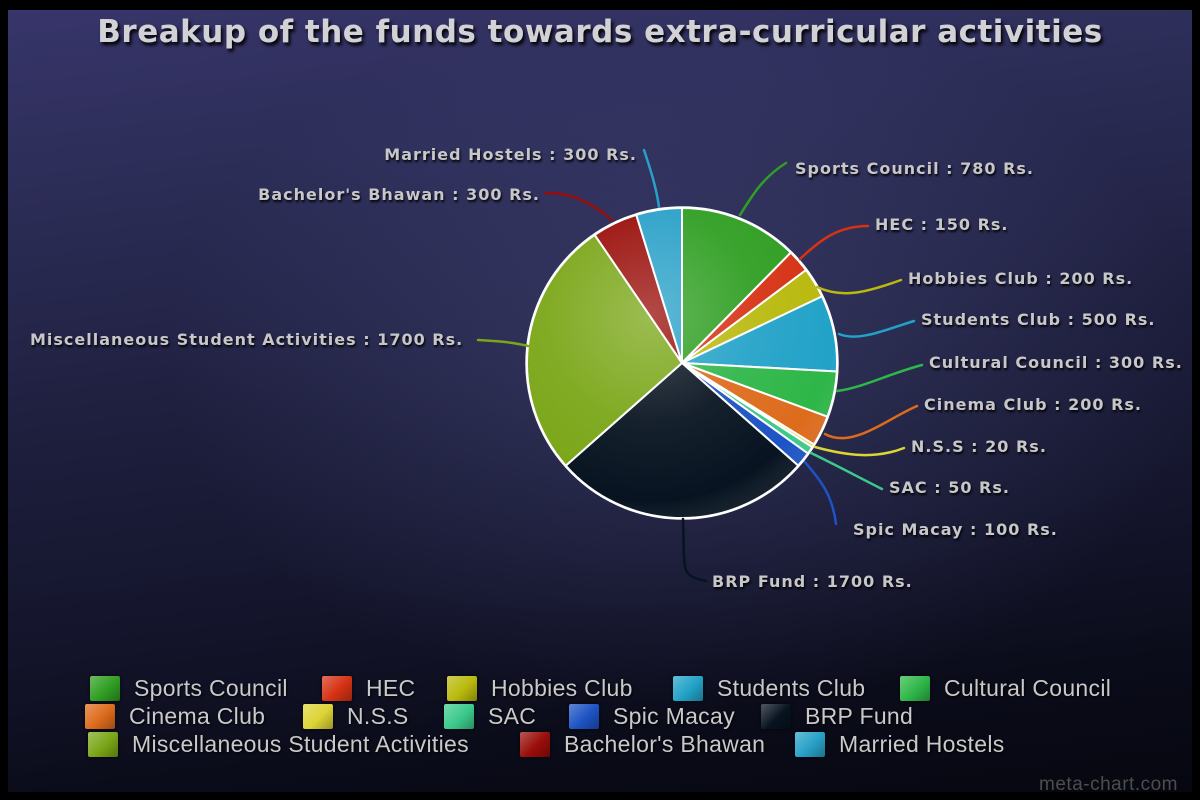 Image resolution: width=1200 pixels, height=800 pixels. What do you see at coordinates (103, 744) in the screenshot?
I see `legend-swatch-miscellaneous` at bounding box center [103, 744].